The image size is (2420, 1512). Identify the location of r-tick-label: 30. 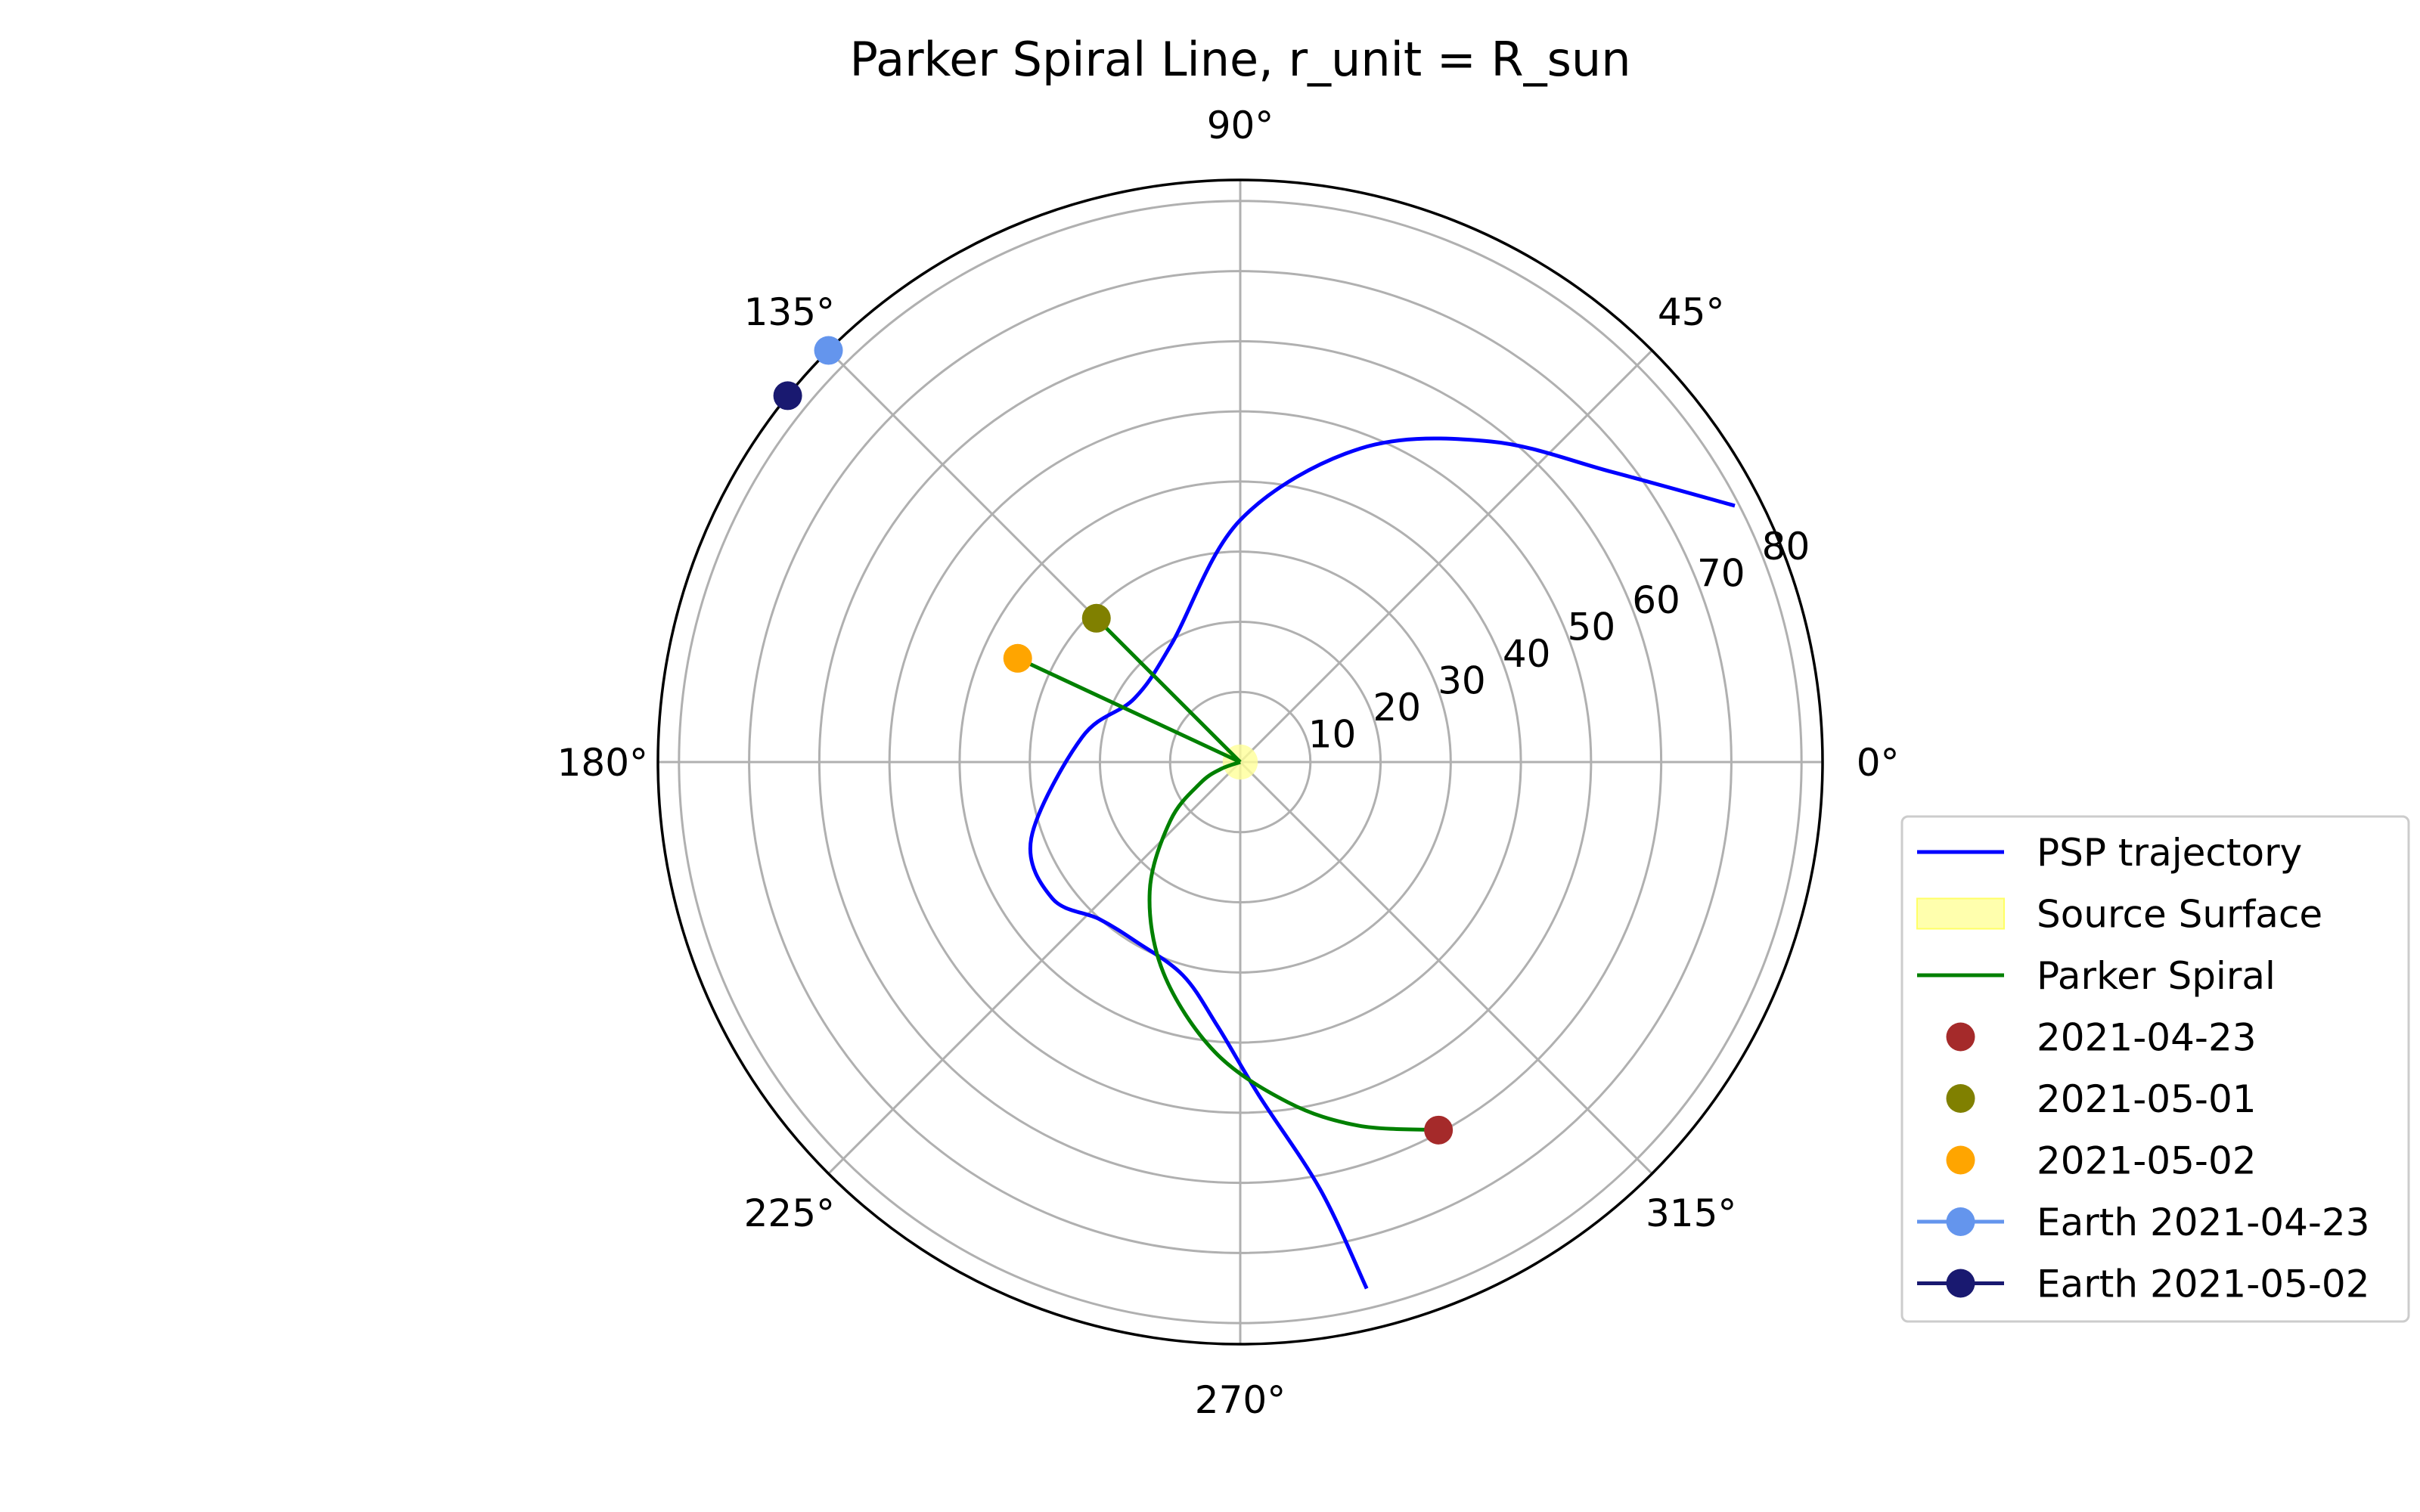
(1462, 680).